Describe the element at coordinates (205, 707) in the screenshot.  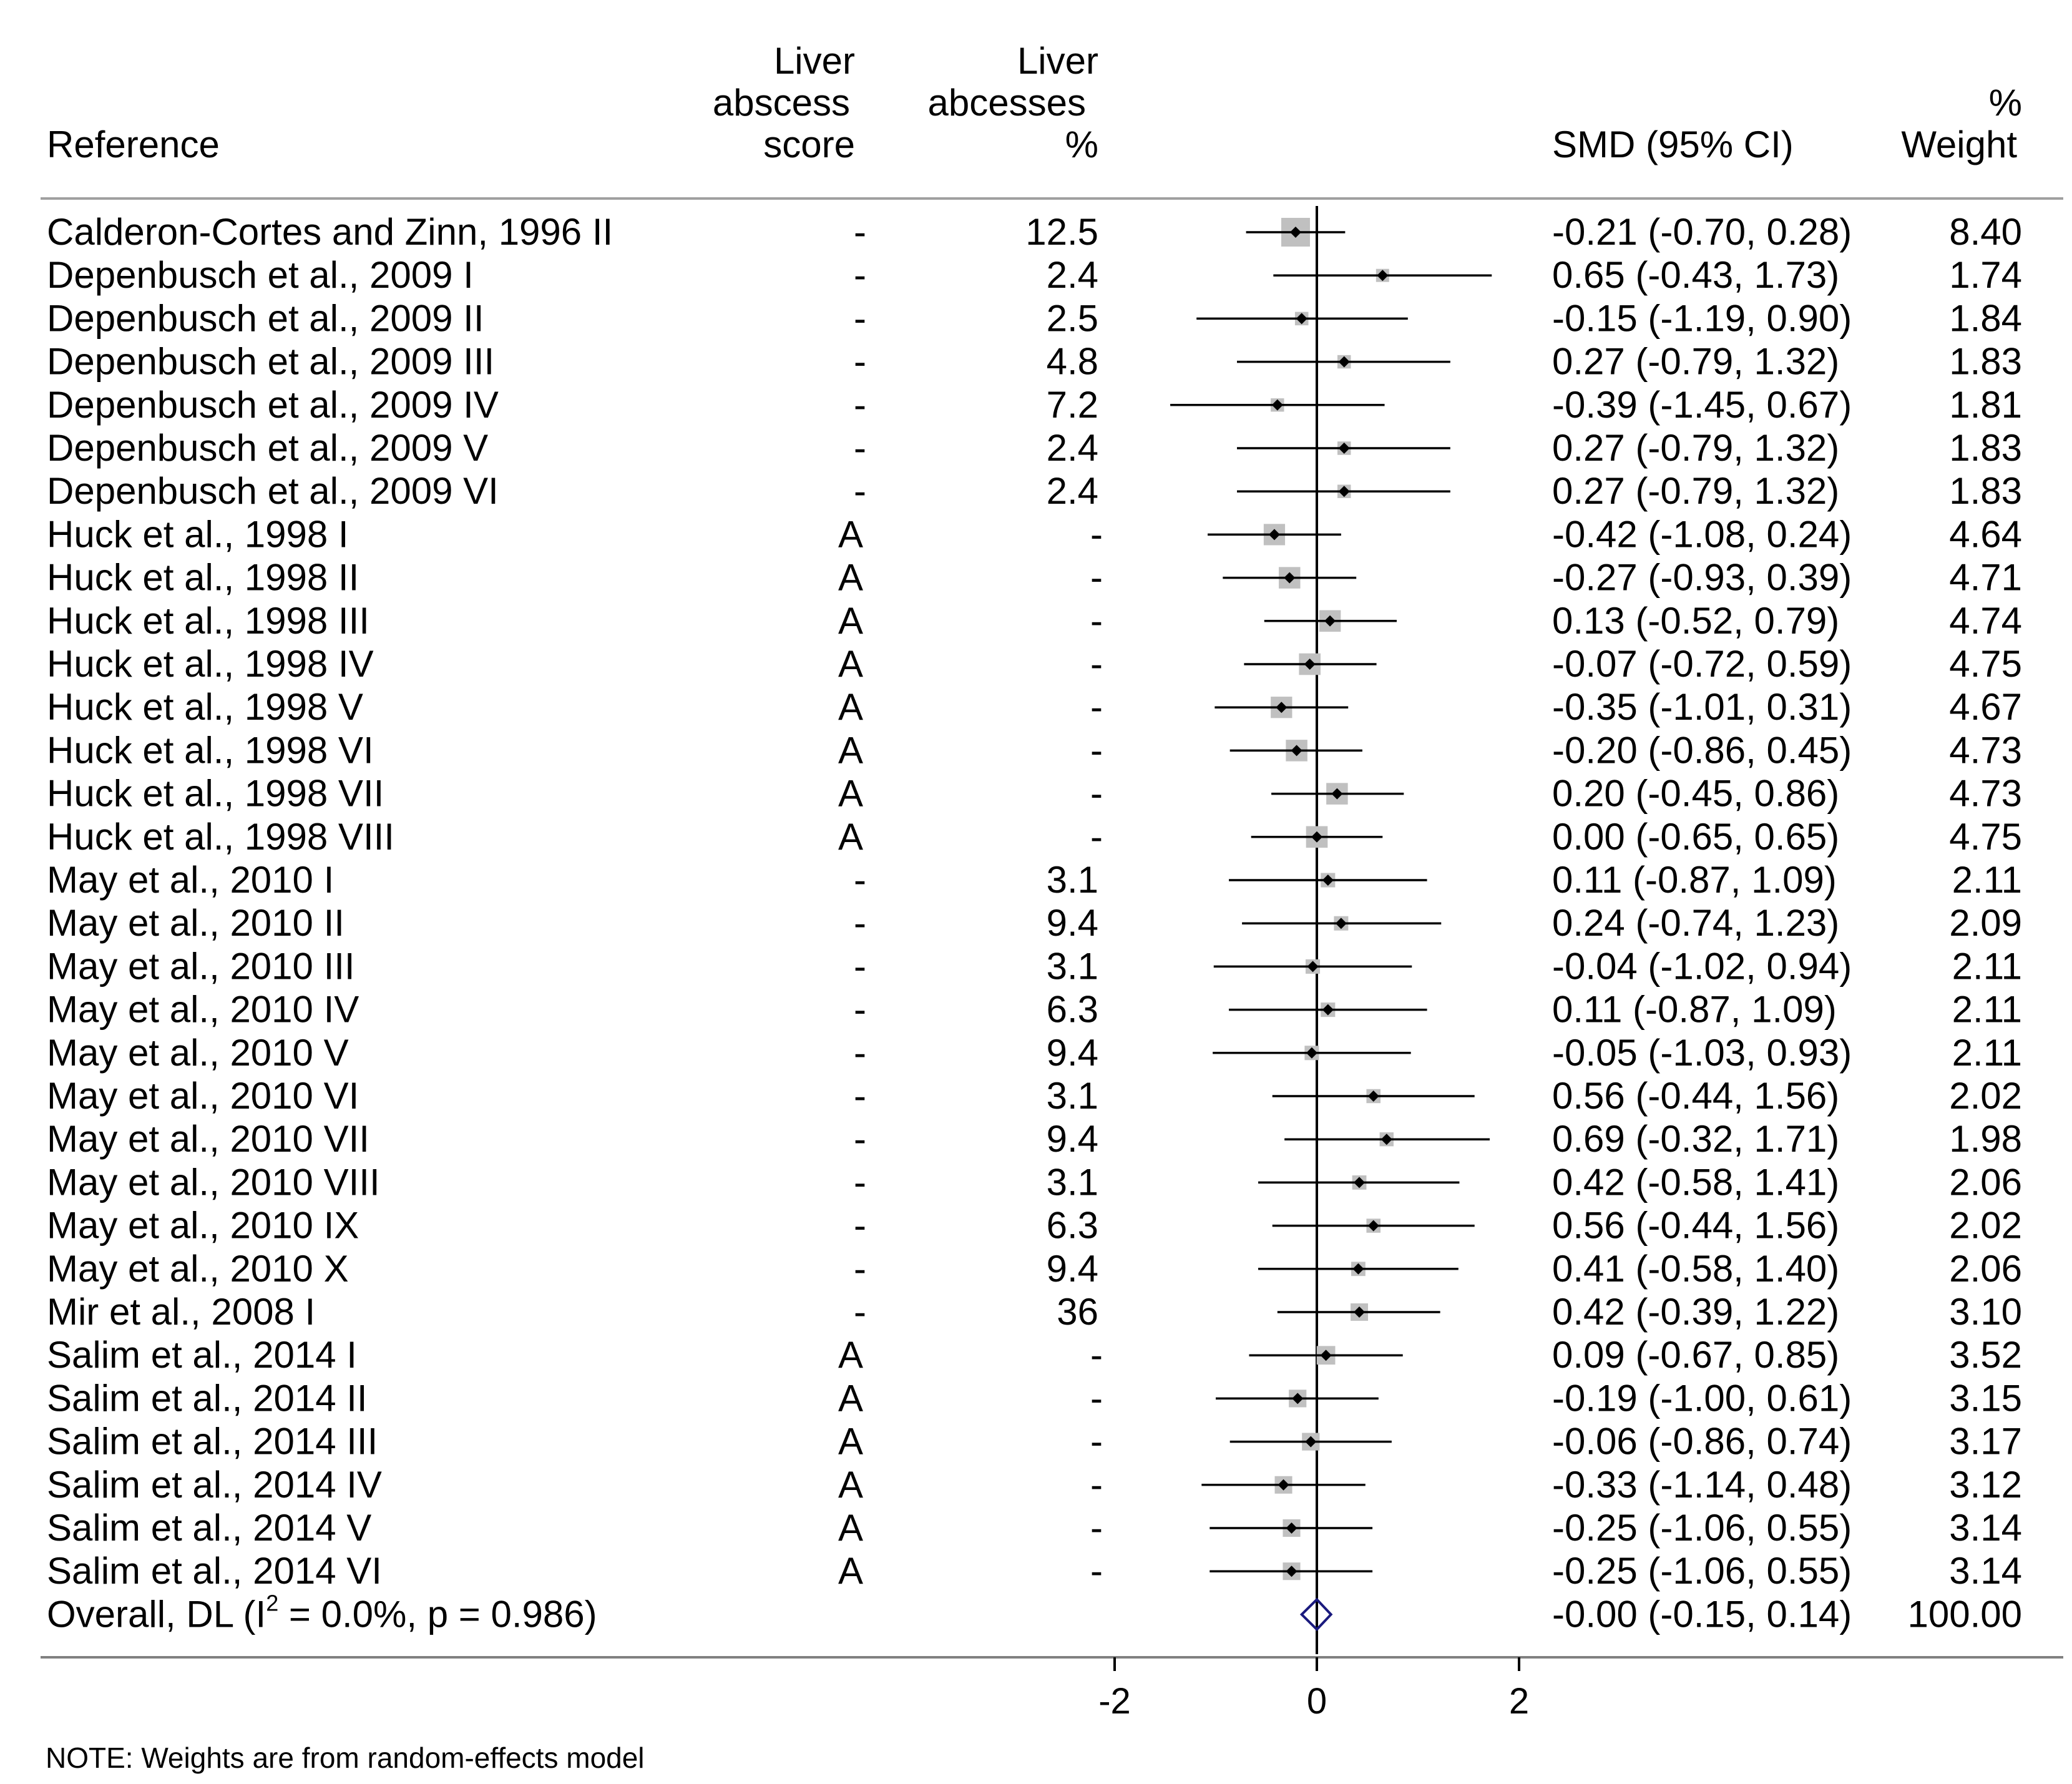
I see `study-label: Huck et al., 1998 V` at that location.